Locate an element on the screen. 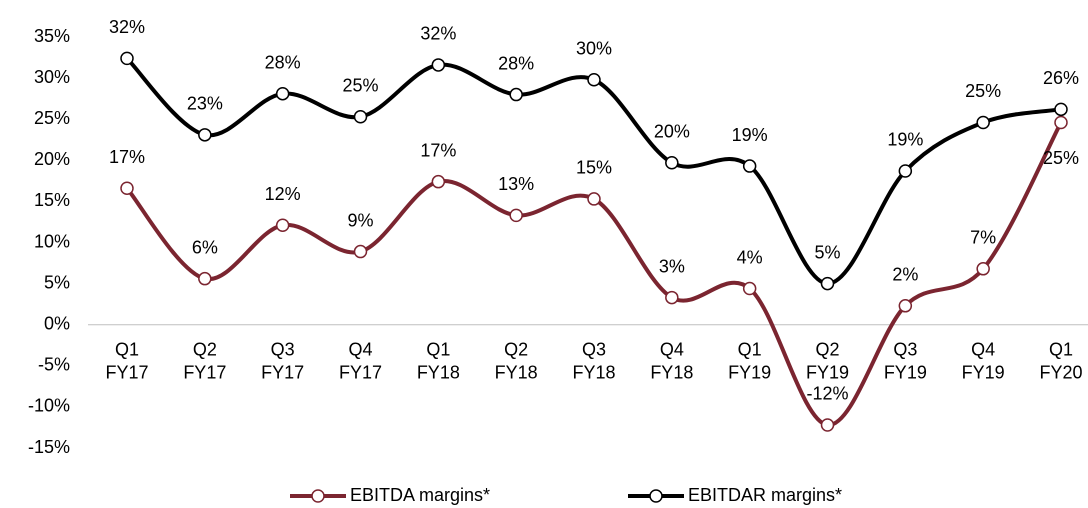 This screenshot has height=508, width=1088. y-tick-label: 20% is located at coordinates (52, 159).